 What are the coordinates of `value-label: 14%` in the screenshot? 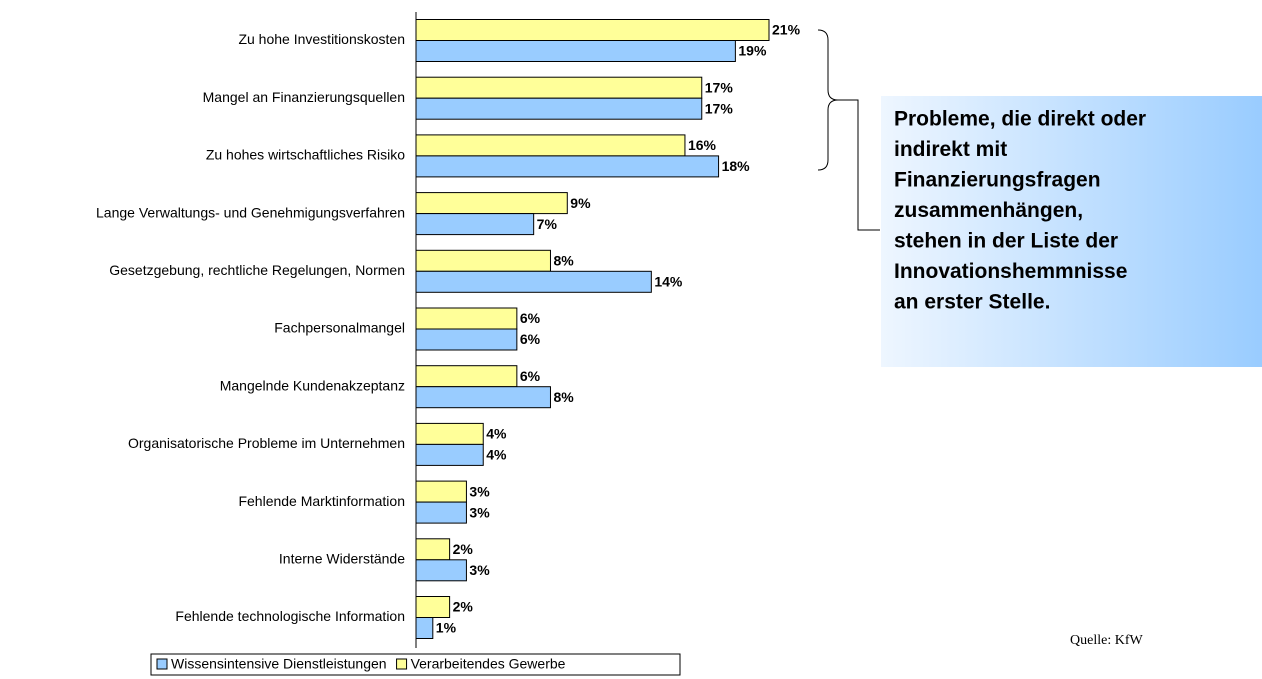 It's located at (668, 282).